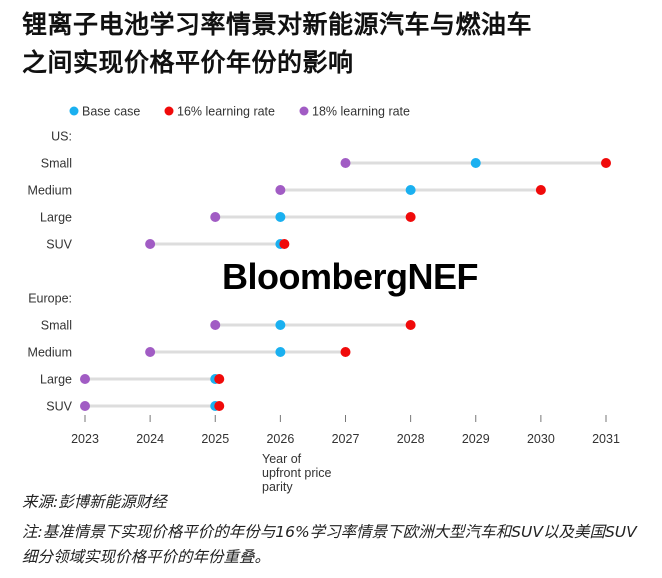  I want to click on chart-title: 锂离子电池学习率情景对新能源汽车与燃油车 之间实现价格平价年份的影响, so click(277, 44).